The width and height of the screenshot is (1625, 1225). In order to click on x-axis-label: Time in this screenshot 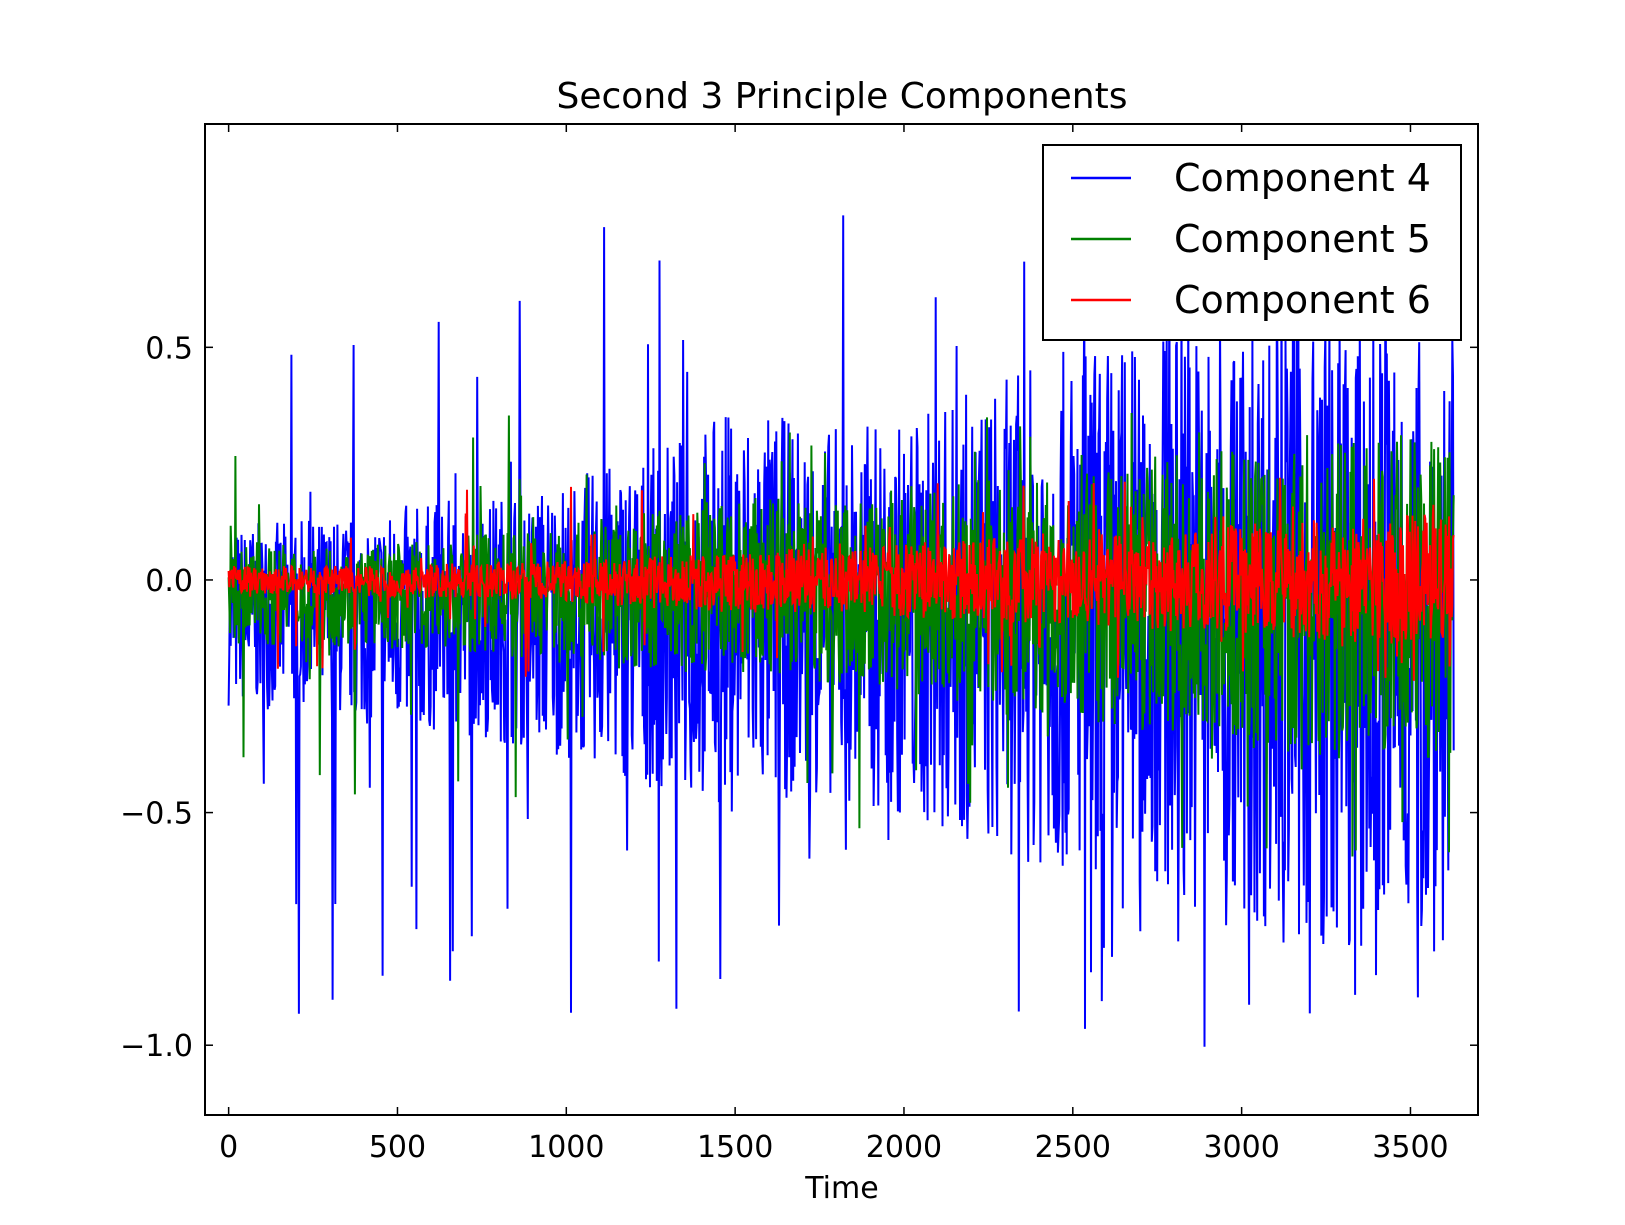, I will do `click(841, 1188)`.